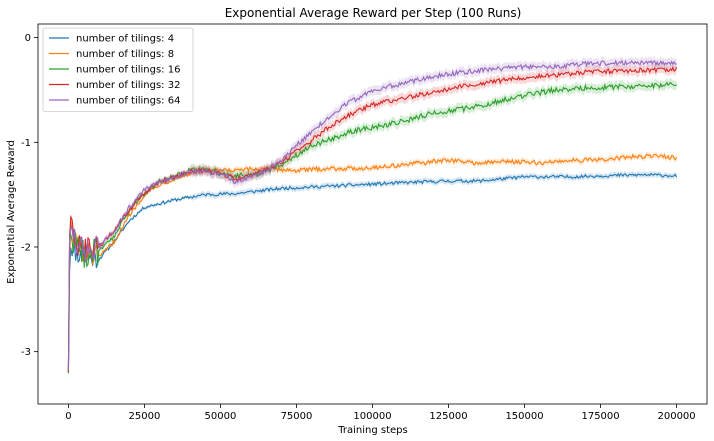 The height and width of the screenshot is (441, 714). I want to click on x-tick-label: 25000, so click(145, 416).